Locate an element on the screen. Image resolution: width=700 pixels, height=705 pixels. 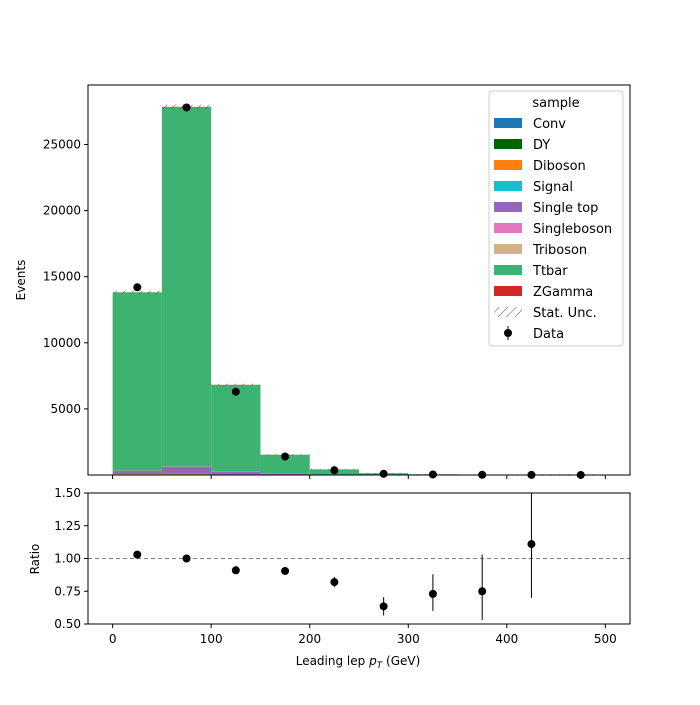
x-axis-label-unit: (GeV) is located at coordinates (401, 661).